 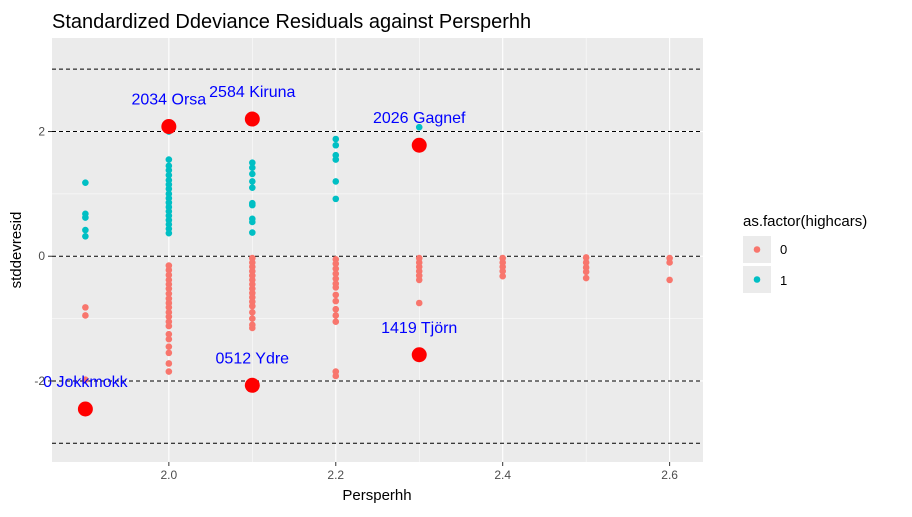 What do you see at coordinates (669, 475) in the screenshot?
I see `x-tick-label: 2.6` at bounding box center [669, 475].